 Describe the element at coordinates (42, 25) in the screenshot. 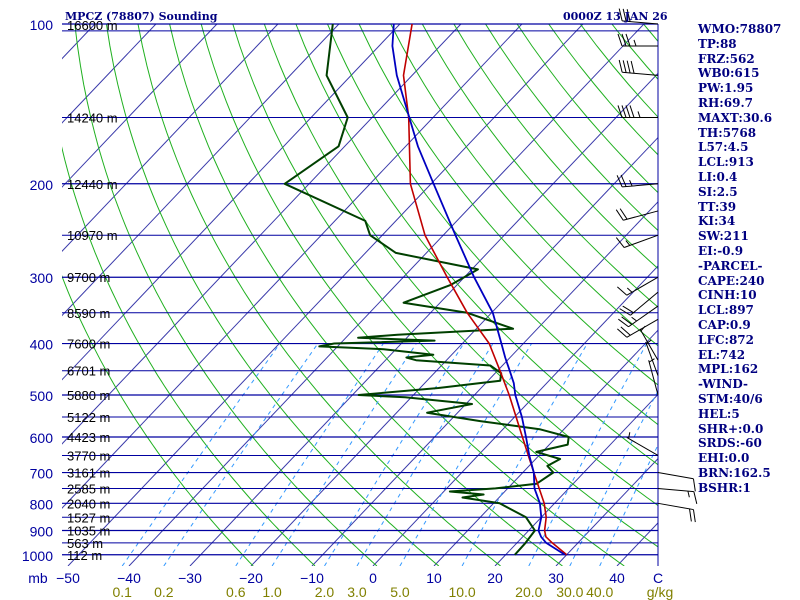

I see `pressure-label: 100` at that location.